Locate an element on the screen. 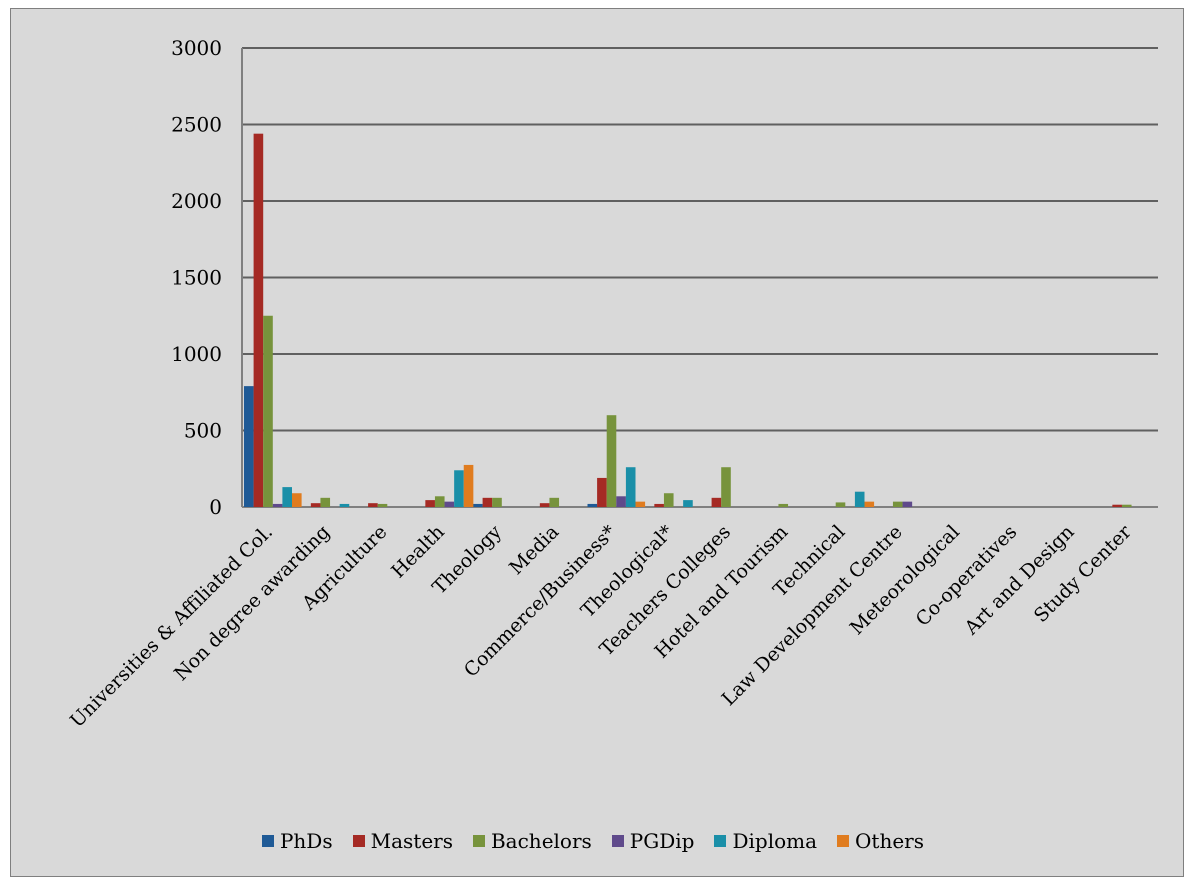 Image resolution: width=1186 pixels, height=877 pixels. legend-label: Bachelors is located at coordinates (541, 841).